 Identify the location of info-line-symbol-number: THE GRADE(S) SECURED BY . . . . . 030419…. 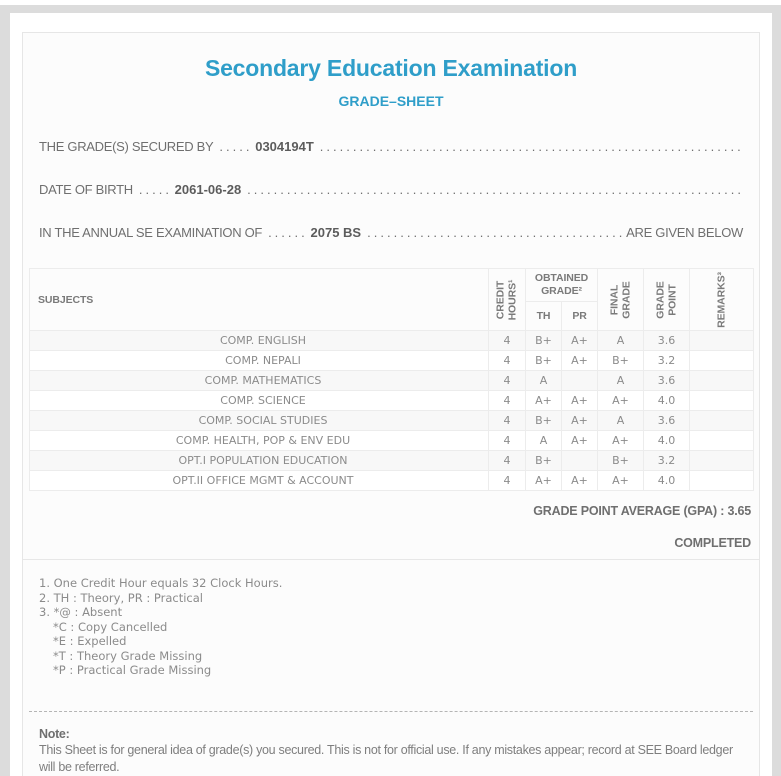
(391, 146).